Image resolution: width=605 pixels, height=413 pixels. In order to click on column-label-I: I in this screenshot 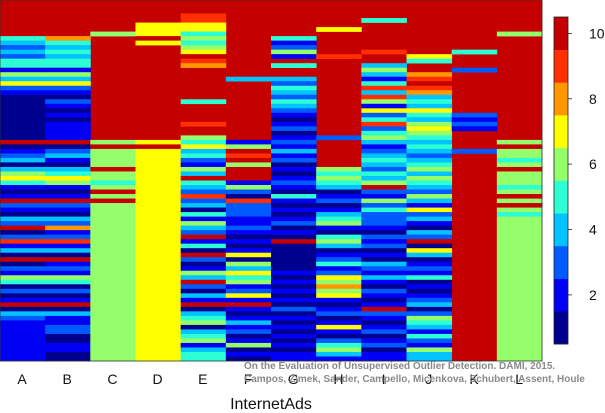, I will do `click(384, 379)`.